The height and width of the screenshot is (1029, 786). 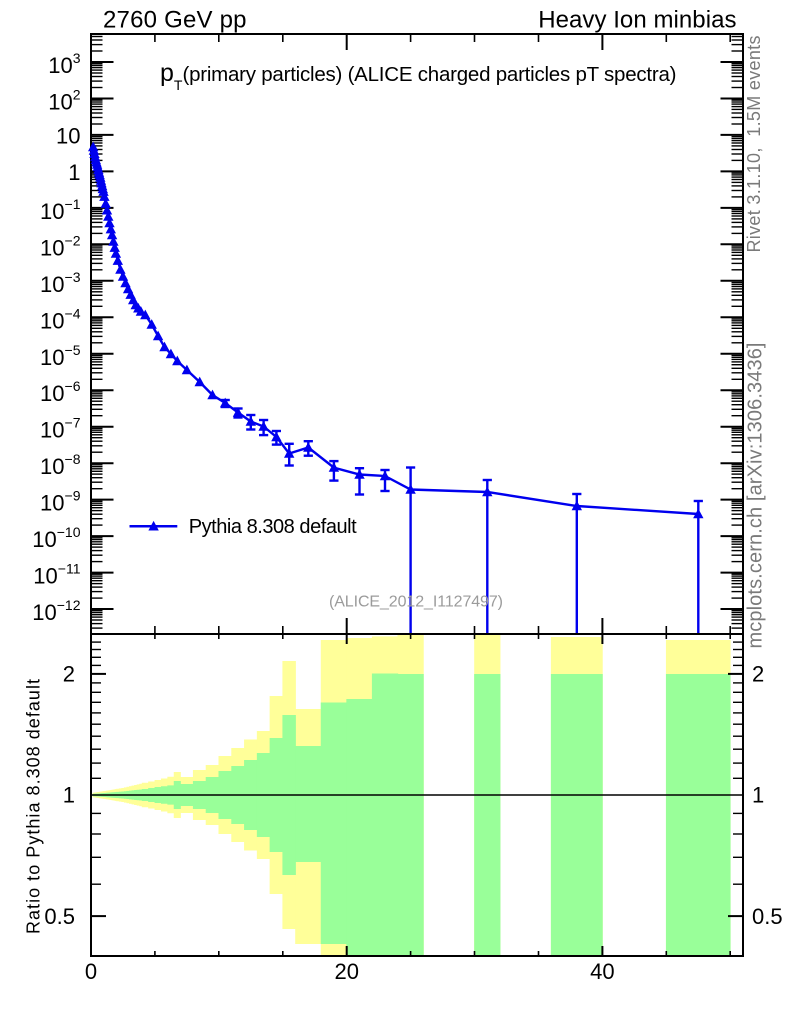 I want to click on svg-text: 10⁻¹¹, so click(x=56, y=575).